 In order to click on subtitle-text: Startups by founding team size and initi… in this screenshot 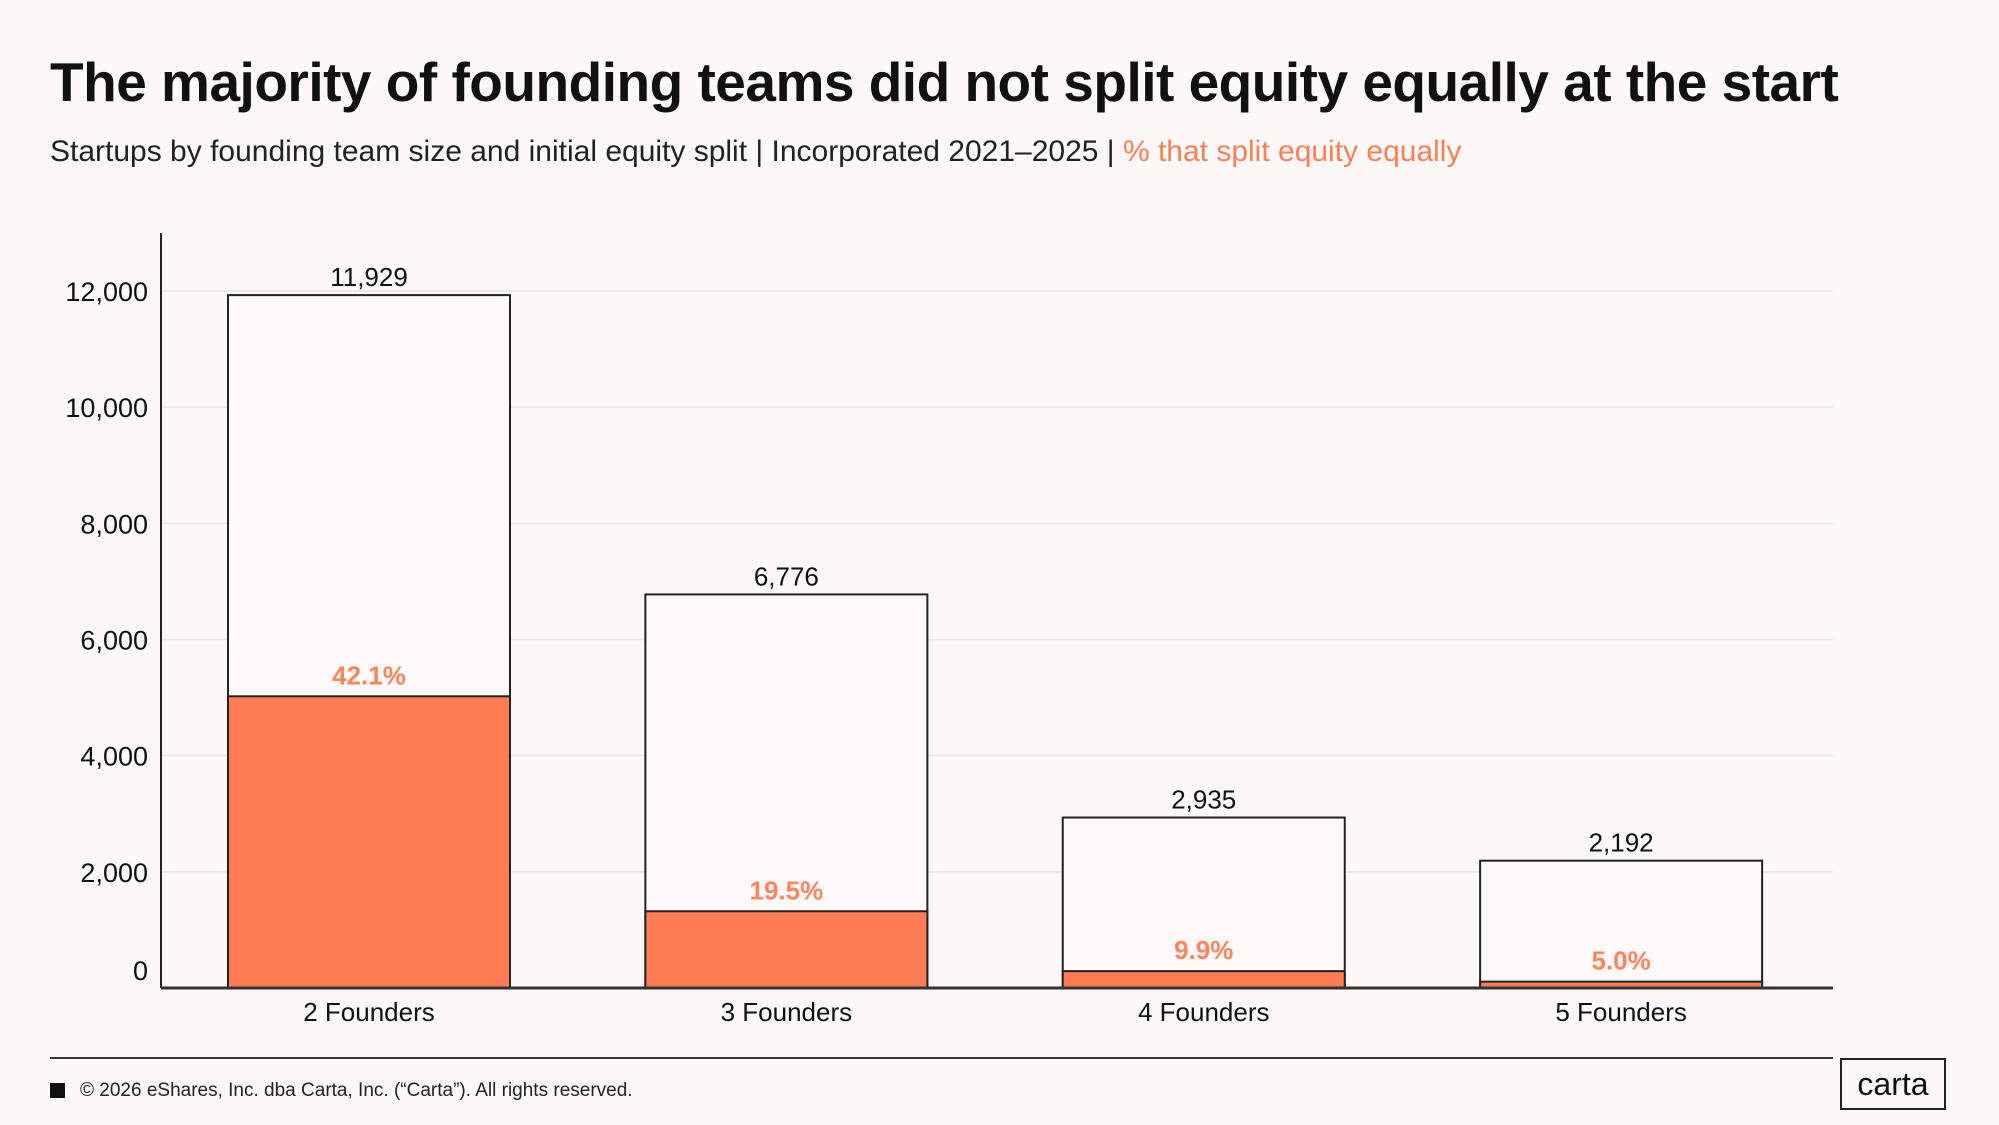, I will do `click(586, 151)`.